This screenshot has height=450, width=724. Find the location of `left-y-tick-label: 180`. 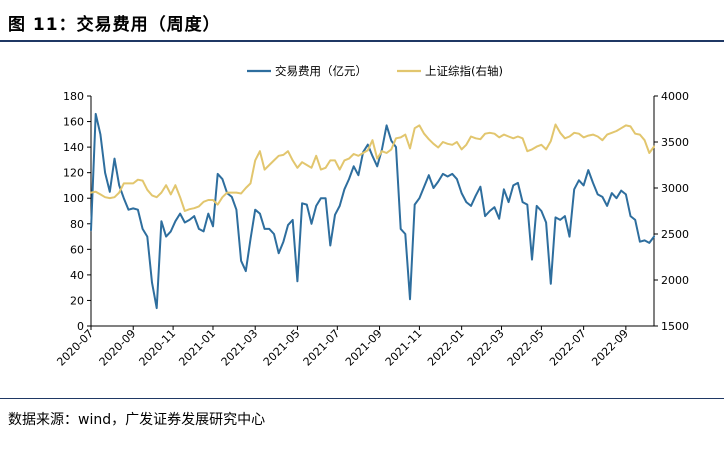

left-y-tick-label: 180 is located at coordinates (73, 96).